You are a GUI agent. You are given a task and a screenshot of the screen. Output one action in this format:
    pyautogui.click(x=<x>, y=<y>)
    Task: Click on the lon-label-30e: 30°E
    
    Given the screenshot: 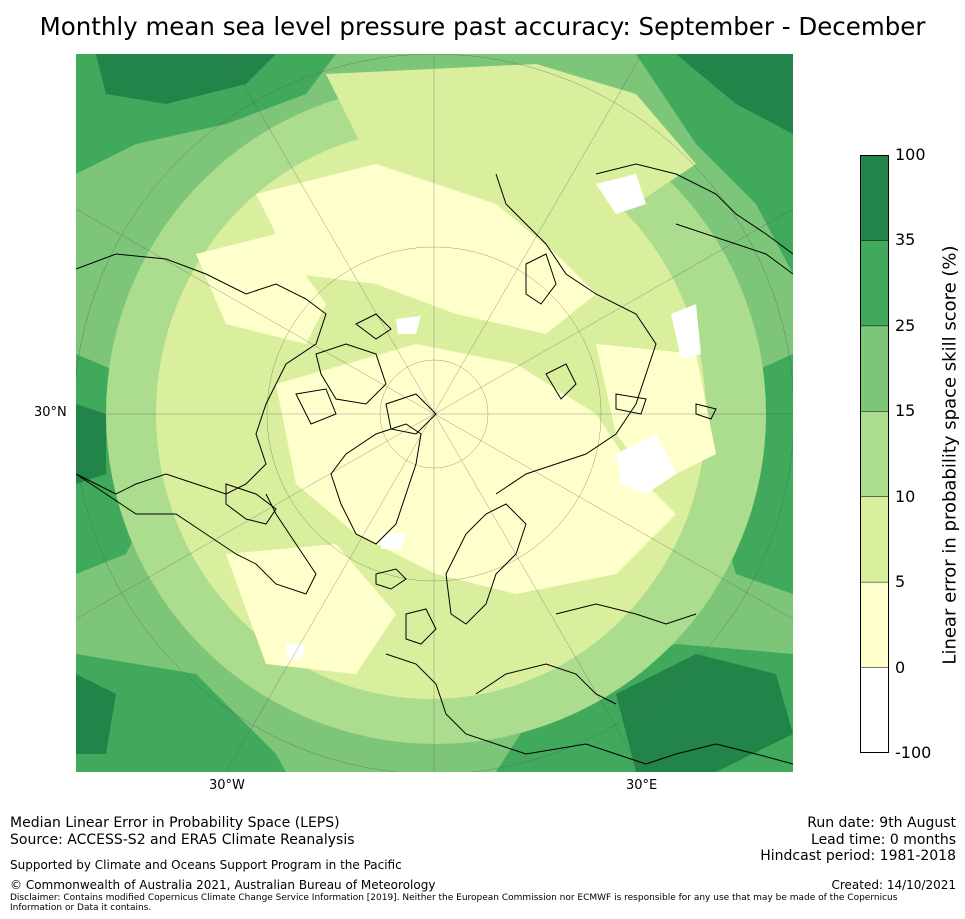 What is the action you would take?
    pyautogui.click(x=642, y=785)
    